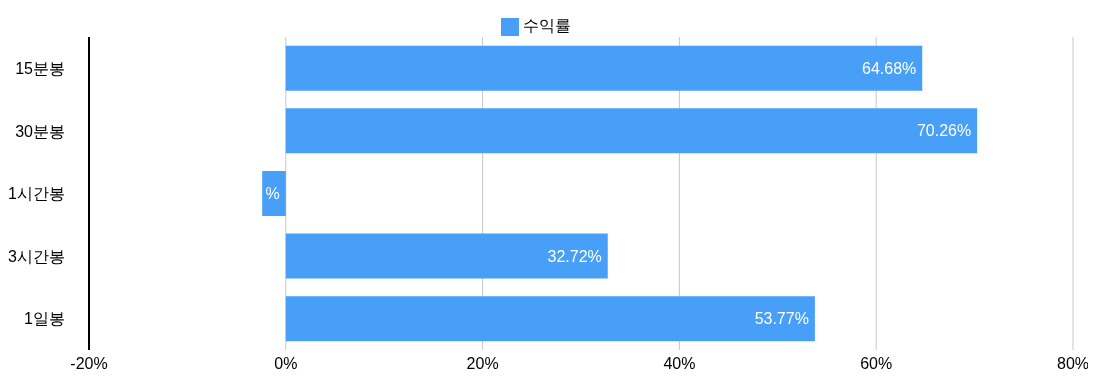 The image size is (1096, 386). What do you see at coordinates (36, 194) in the screenshot?
I see `y-tick-label: 1시간봉` at bounding box center [36, 194].